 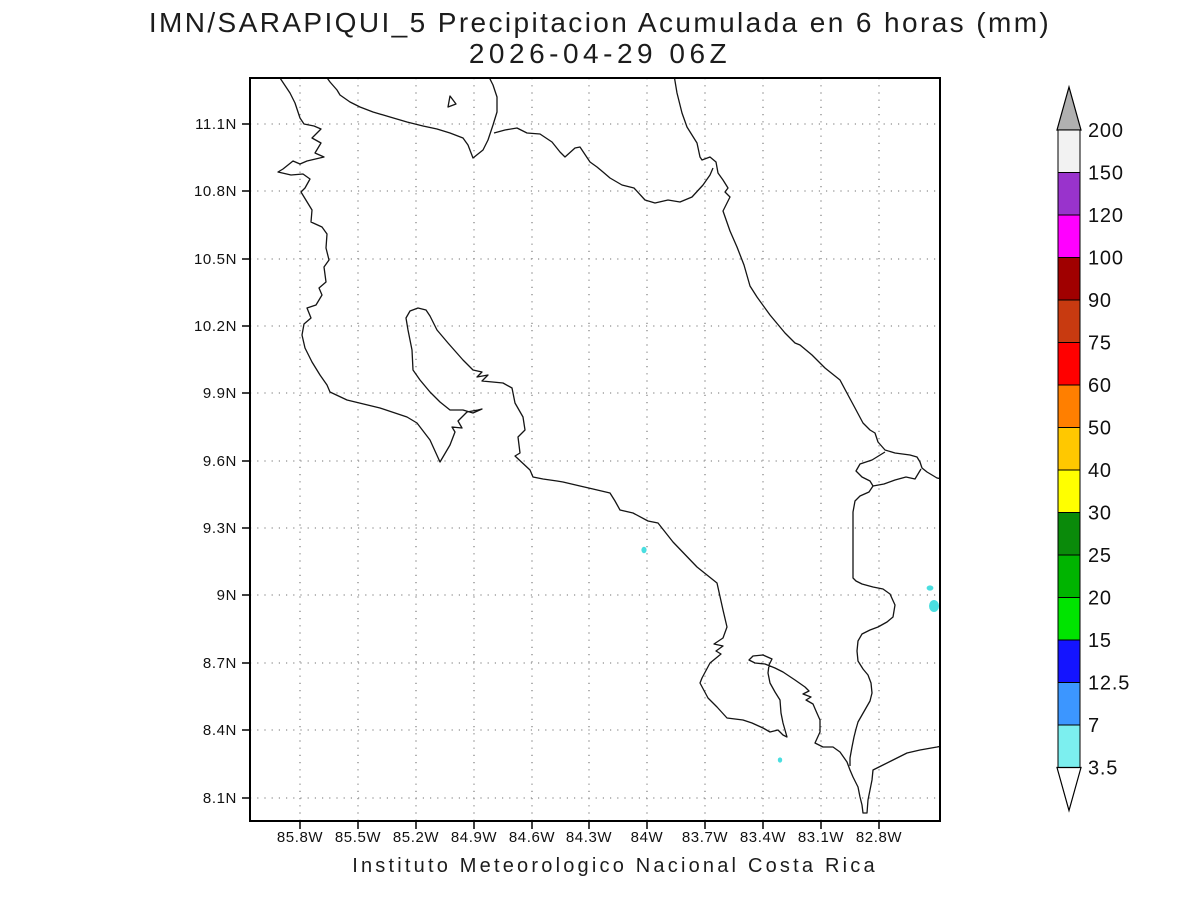 I want to click on colorbar-level-label: 7, so click(x=1094, y=726).